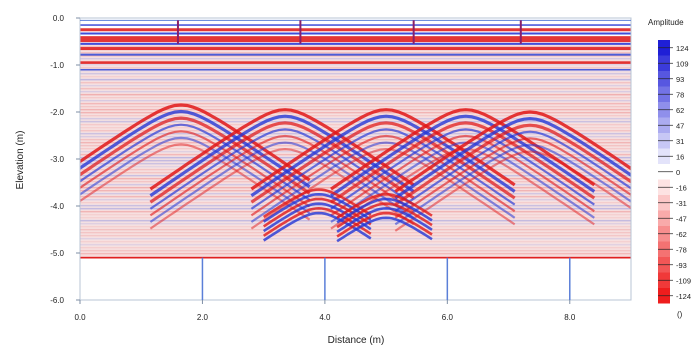 The height and width of the screenshot is (346, 696). I want to click on x-axis-label: Distance (m), so click(356, 340).